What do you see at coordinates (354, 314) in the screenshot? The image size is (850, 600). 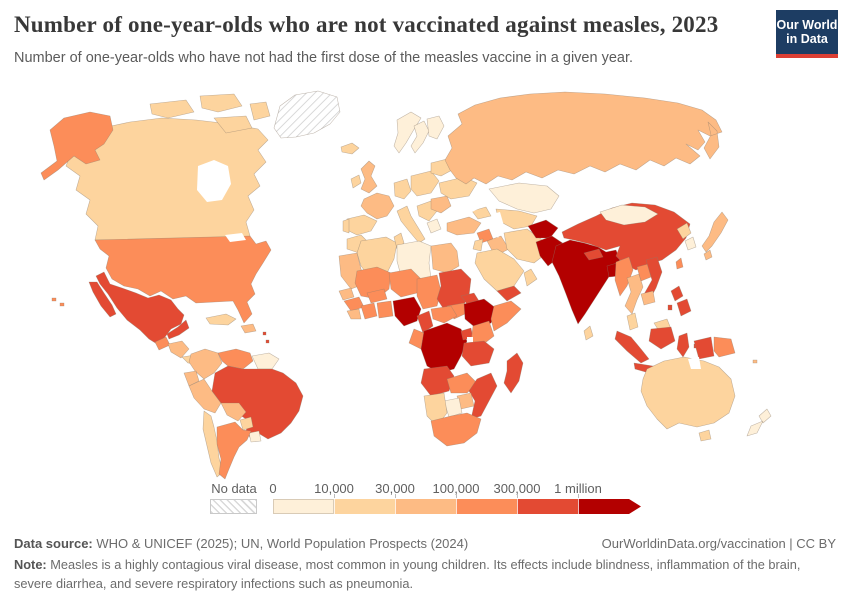 I see `country-sierra-leone-liberia` at bounding box center [354, 314].